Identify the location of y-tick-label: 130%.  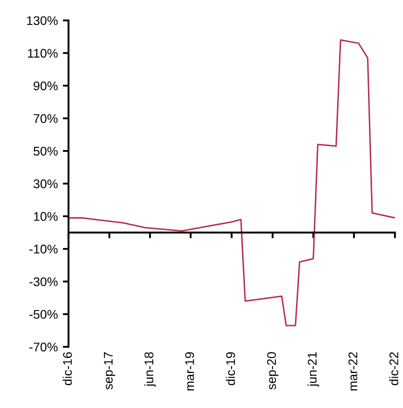
(42, 21).